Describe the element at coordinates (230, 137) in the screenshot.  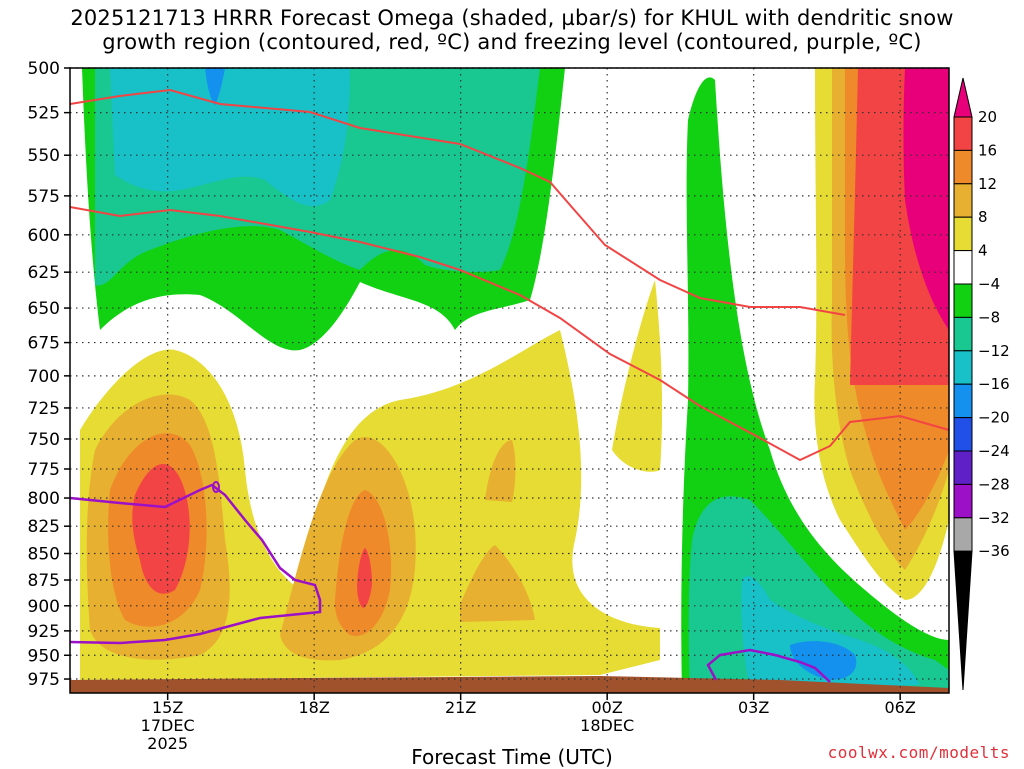
I see `omega-region-cyan-top` at that location.